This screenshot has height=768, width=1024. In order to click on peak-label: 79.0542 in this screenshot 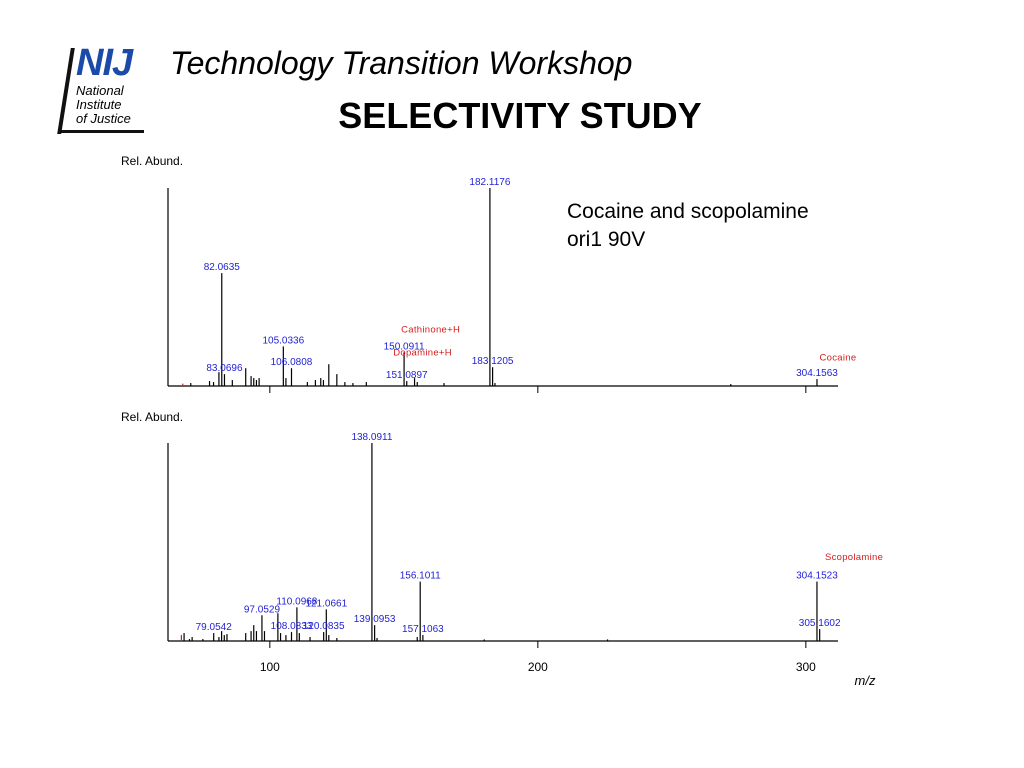, I will do `click(214, 627)`.